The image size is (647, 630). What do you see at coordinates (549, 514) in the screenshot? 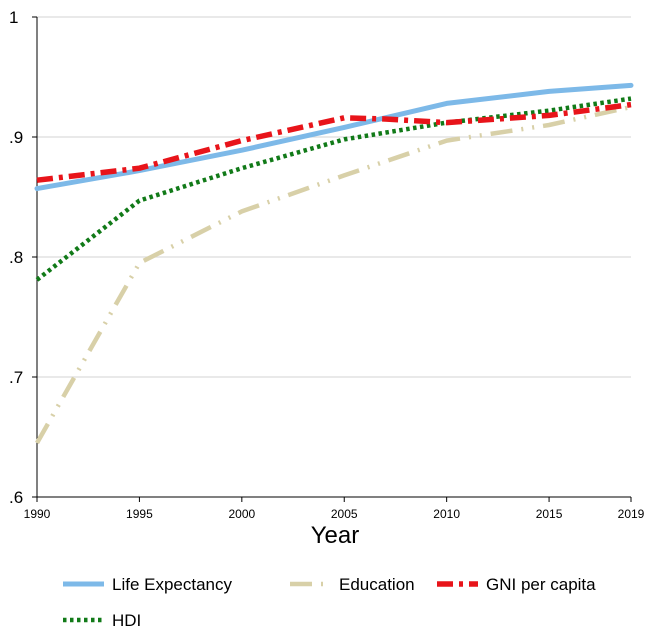
I see `x-tick-label: 2015` at bounding box center [549, 514].